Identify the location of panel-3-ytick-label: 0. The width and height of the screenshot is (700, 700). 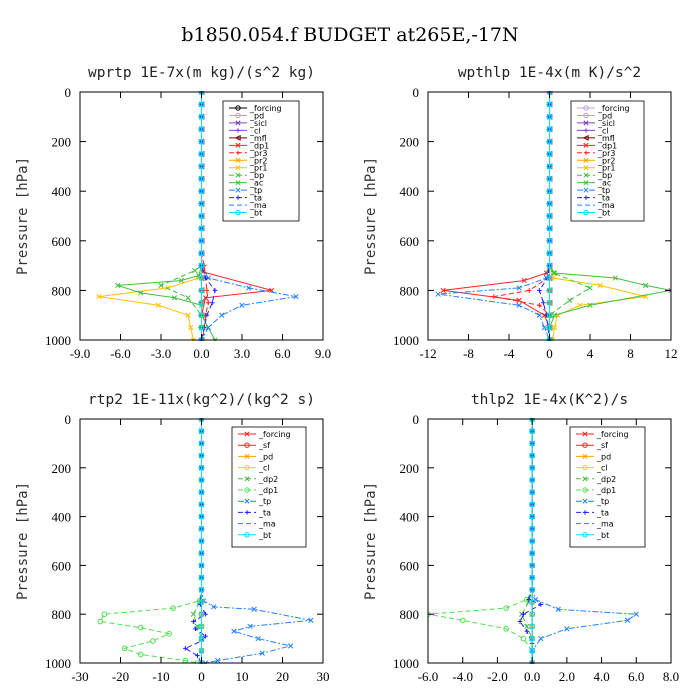
(68, 419).